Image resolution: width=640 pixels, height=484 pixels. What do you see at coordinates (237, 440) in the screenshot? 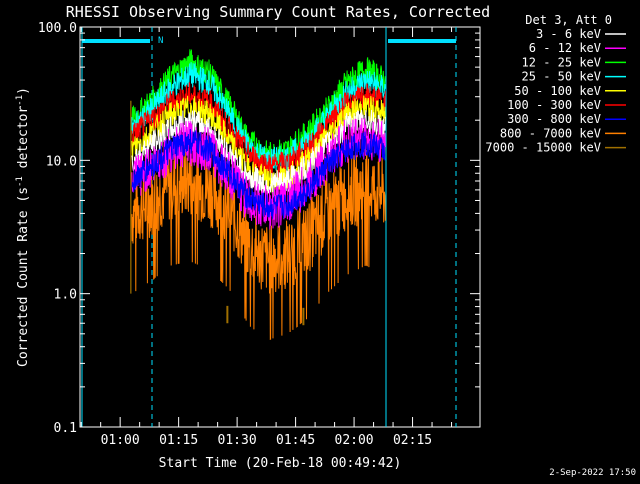
I see `x-tick-label: 01:30` at bounding box center [237, 440].